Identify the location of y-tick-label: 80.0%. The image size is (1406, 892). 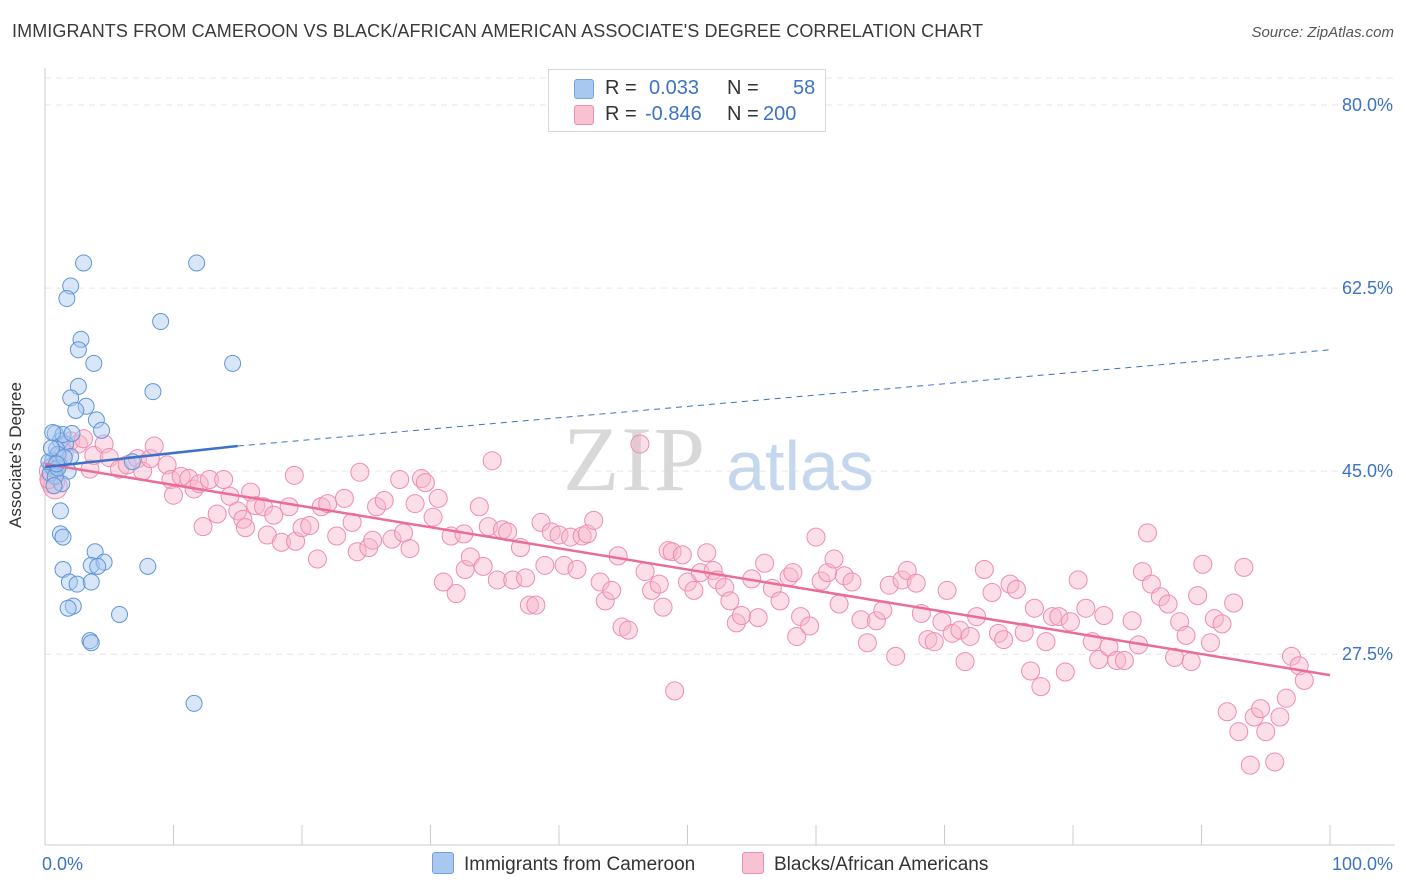
(1367, 105).